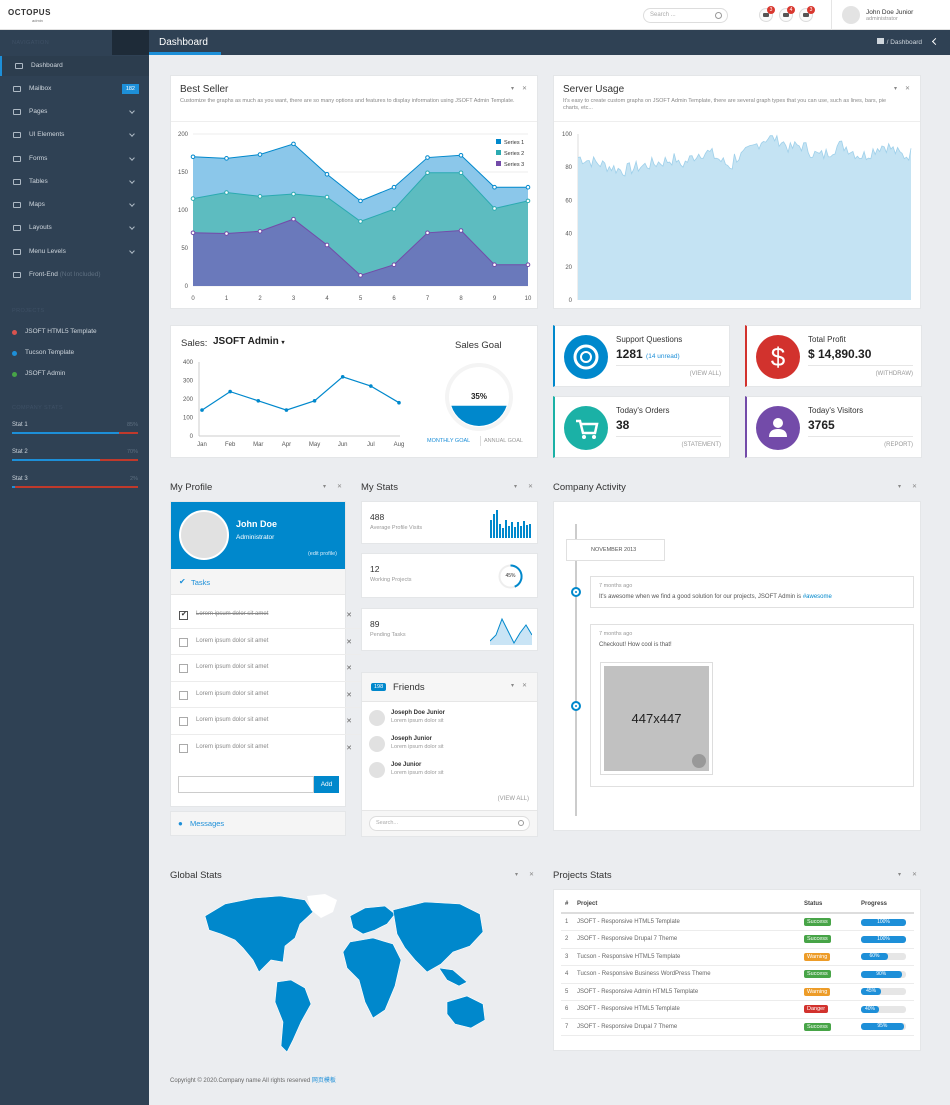  What do you see at coordinates (326, 784) in the screenshot?
I see `add-task-button: Add` at bounding box center [326, 784].